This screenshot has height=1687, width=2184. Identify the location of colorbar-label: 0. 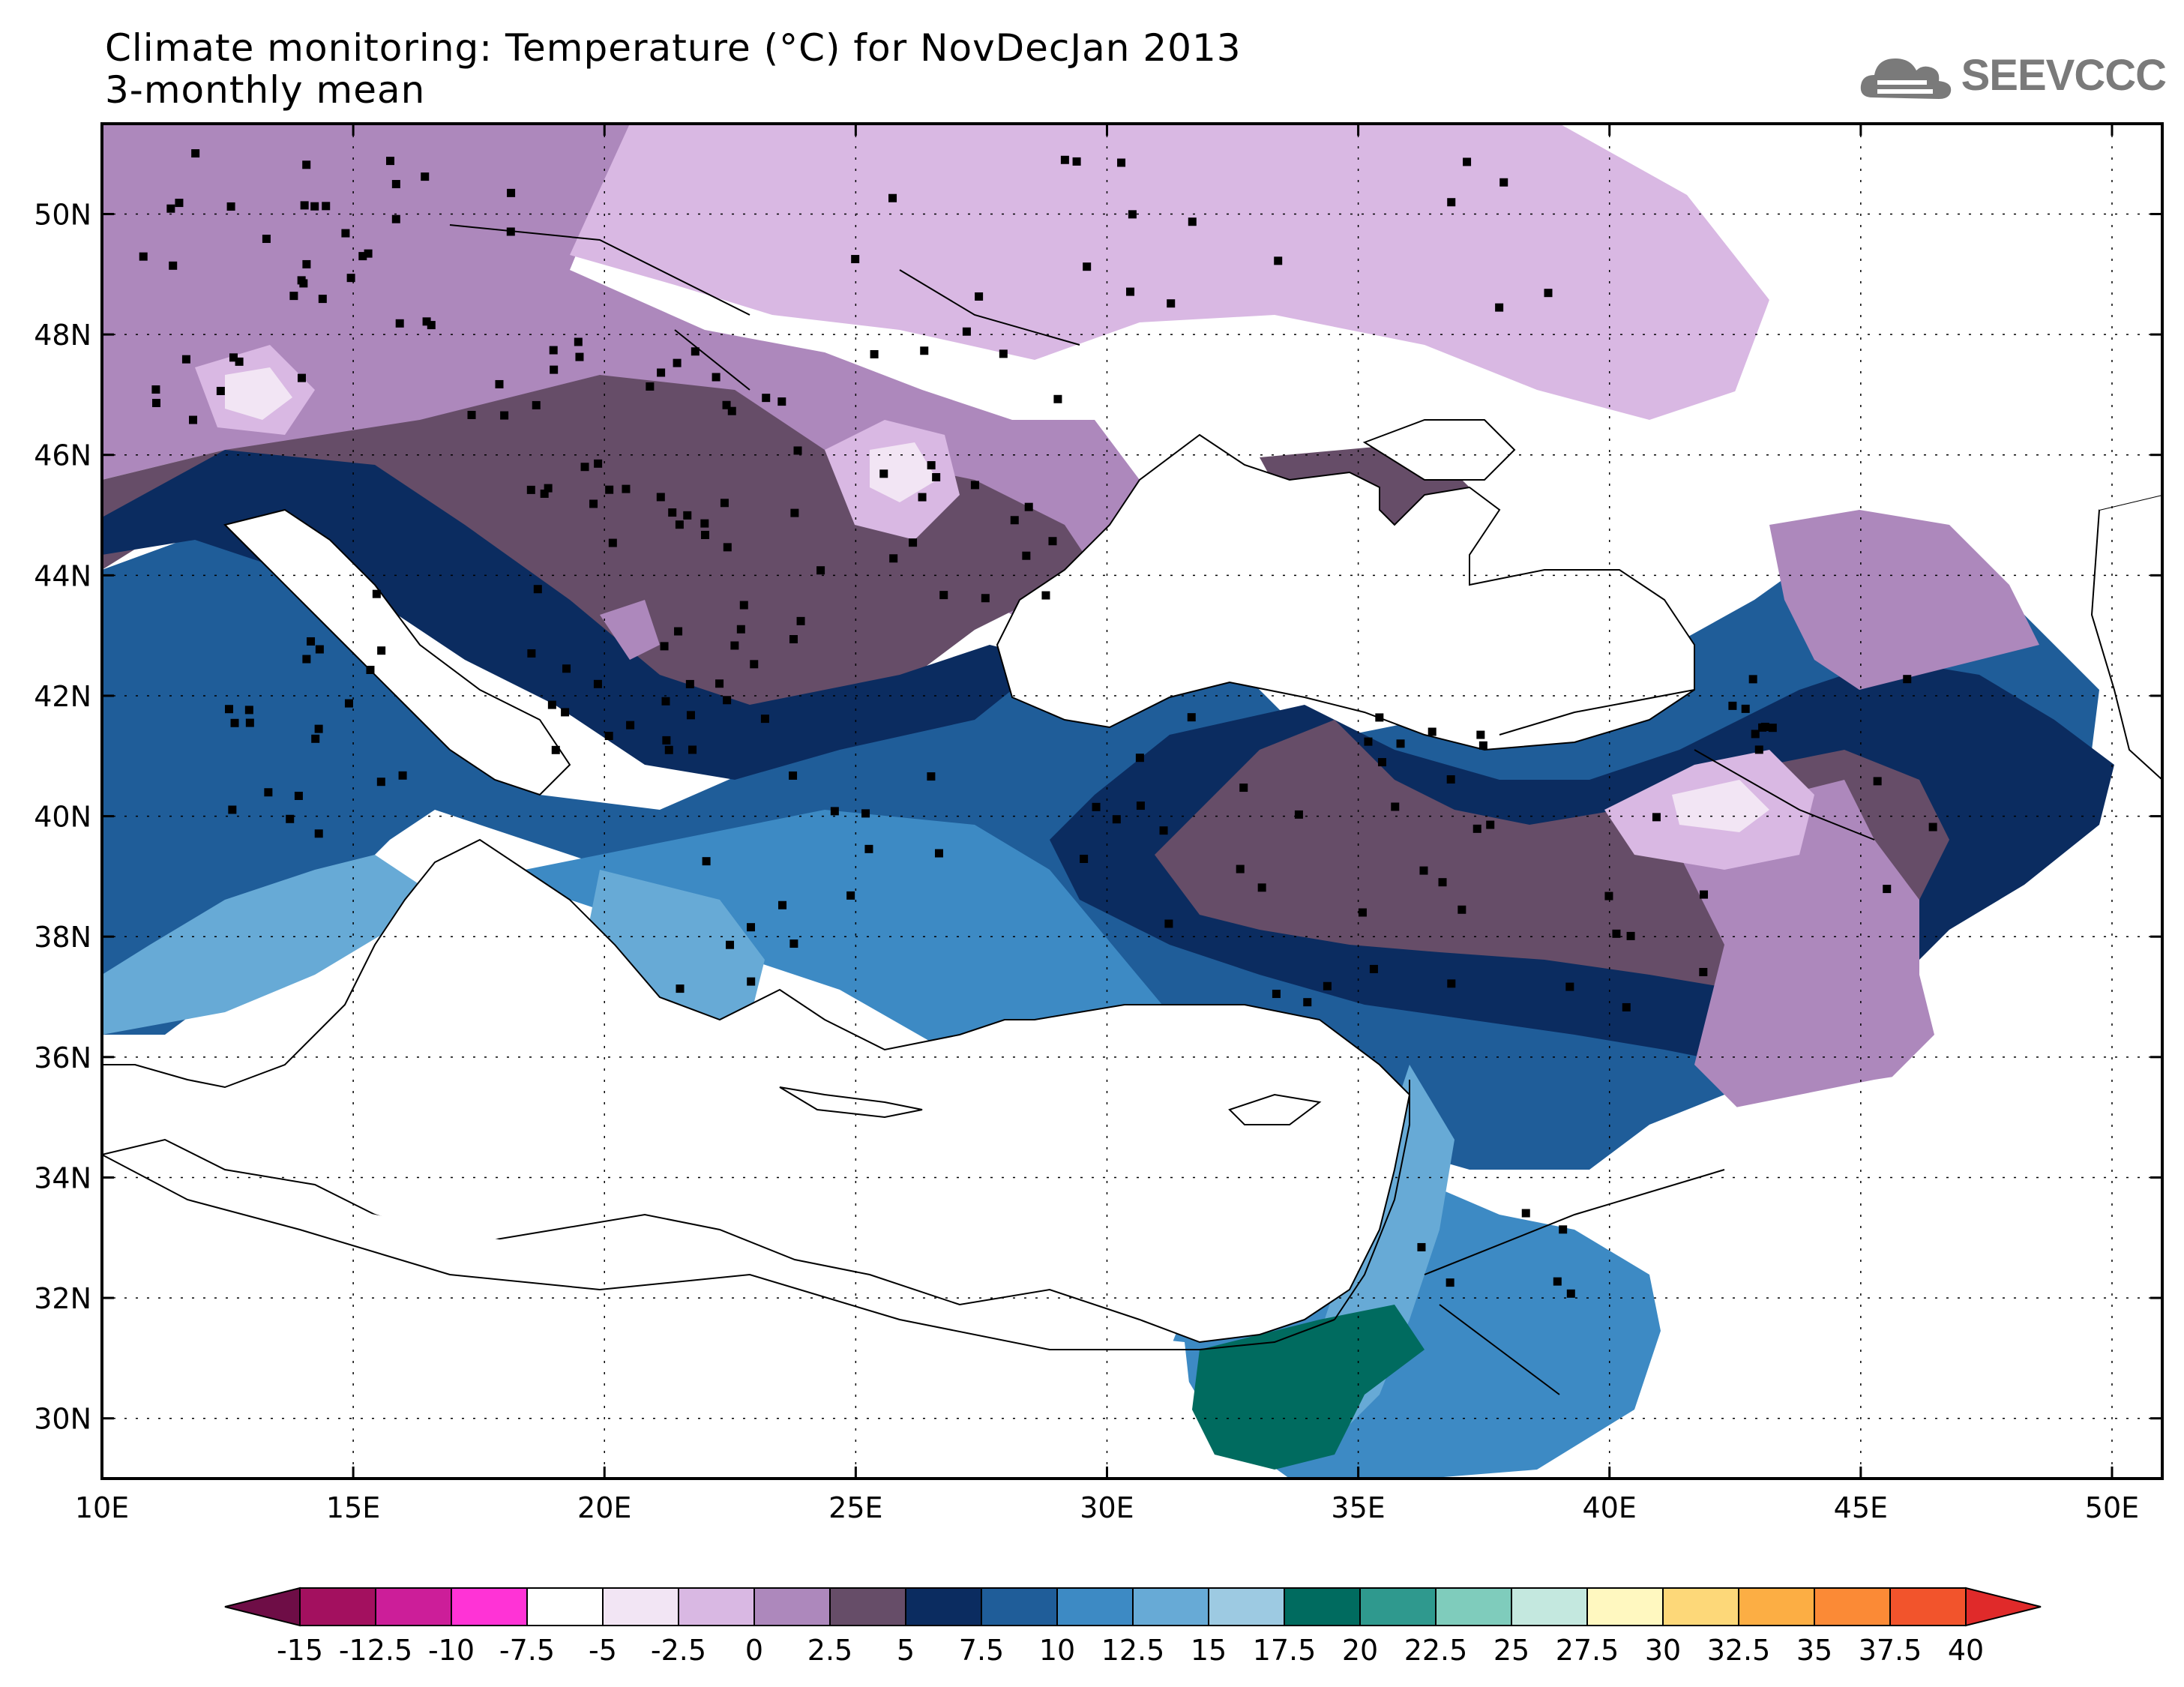
(754, 1650).